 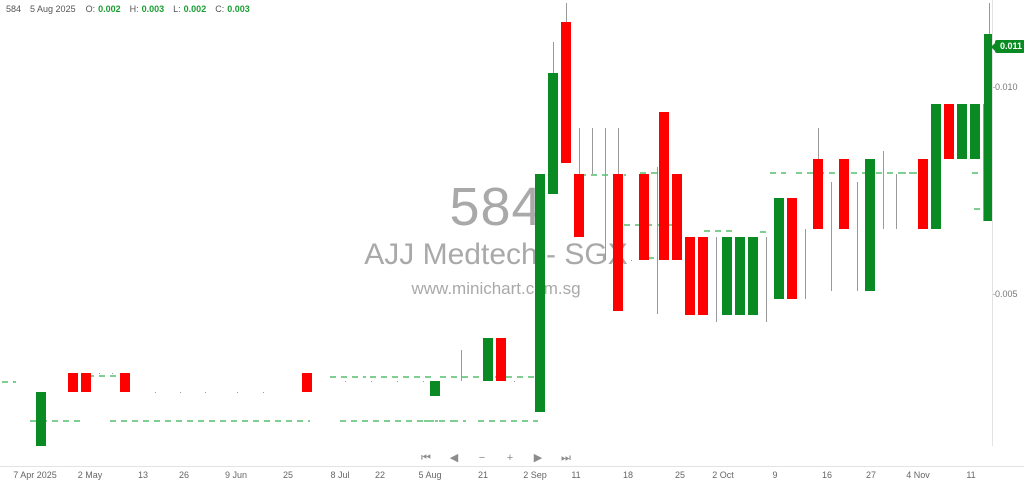 What do you see at coordinates (134, 9) in the screenshot?
I see `ohlc-high-label: H:` at bounding box center [134, 9].